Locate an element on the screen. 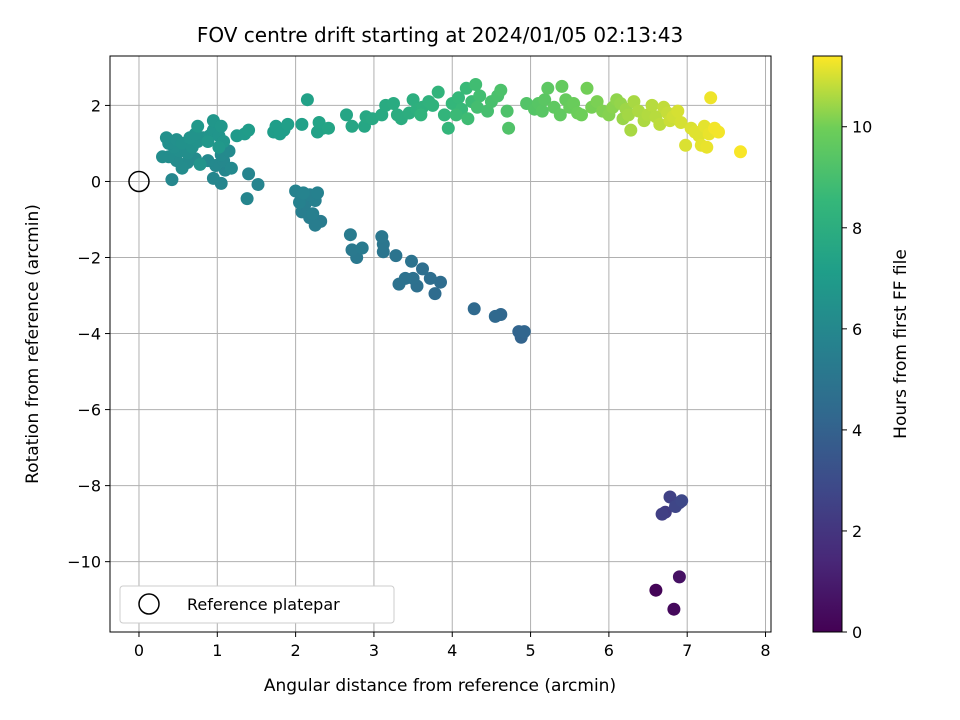 This screenshot has width=960, height=720. x-axis-ticks: 0 1 2 3 4 5 6 7 8 is located at coordinates (452, 646).